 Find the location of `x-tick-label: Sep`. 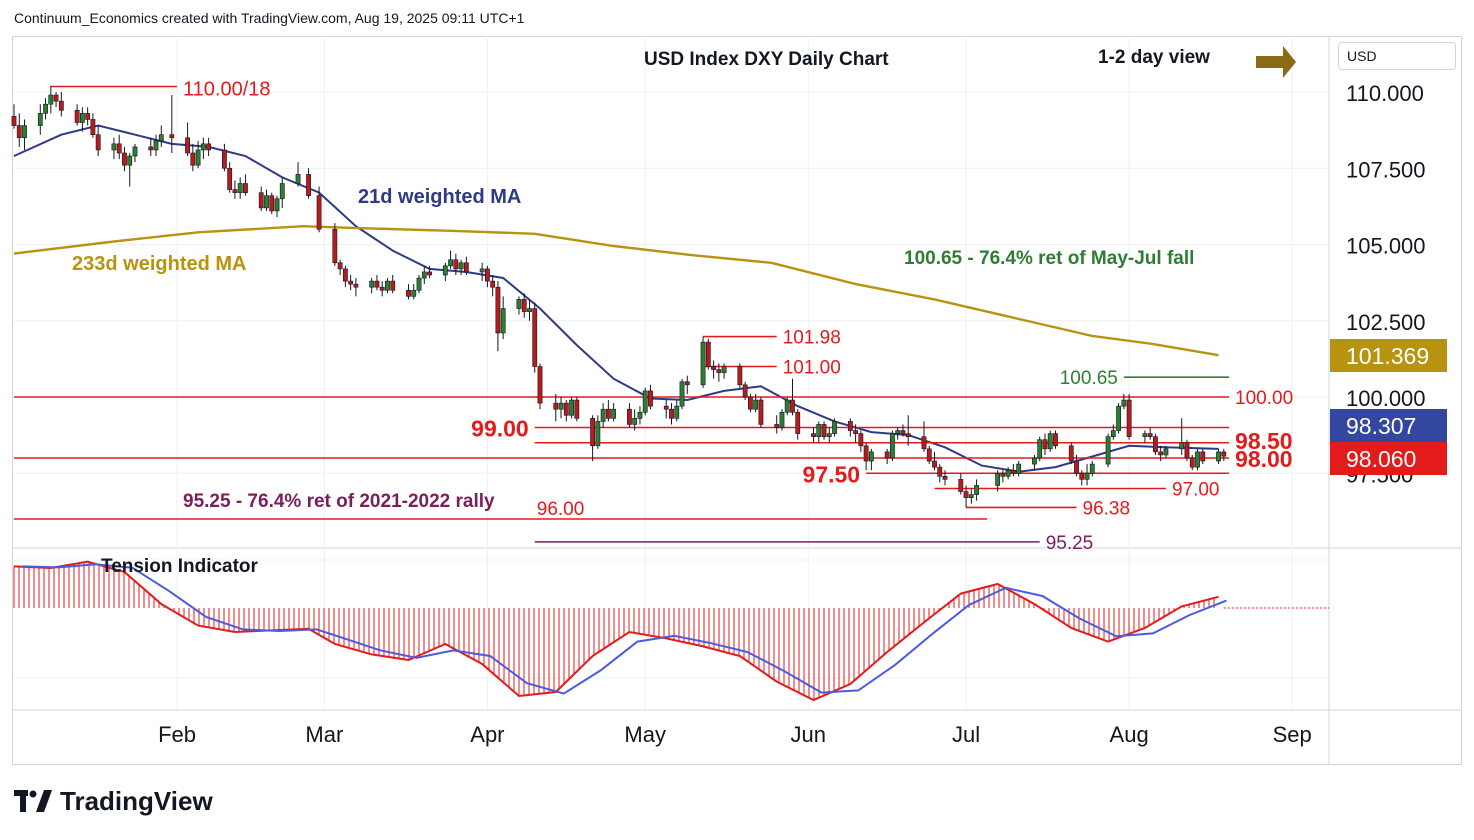

x-tick-label: Sep is located at coordinates (1292, 734).